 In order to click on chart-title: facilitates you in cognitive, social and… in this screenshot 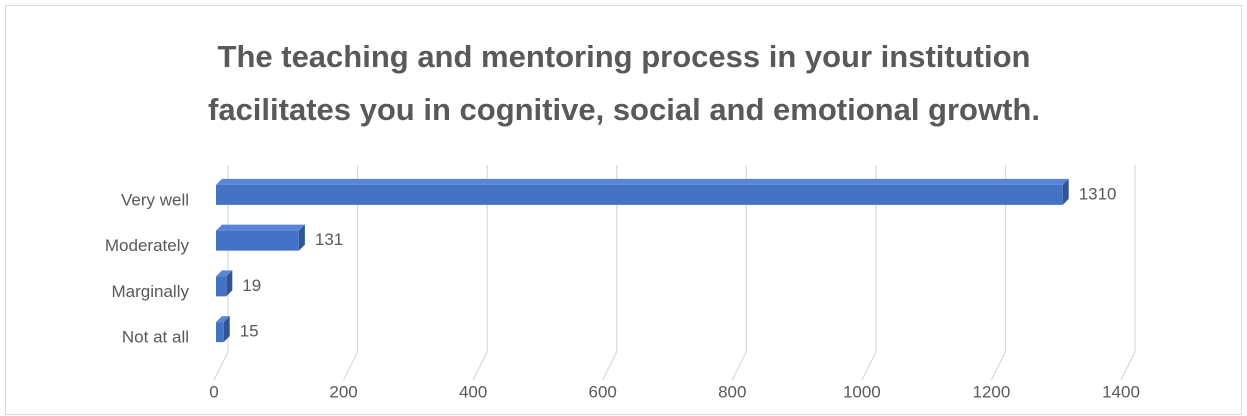, I will do `click(624, 109)`.